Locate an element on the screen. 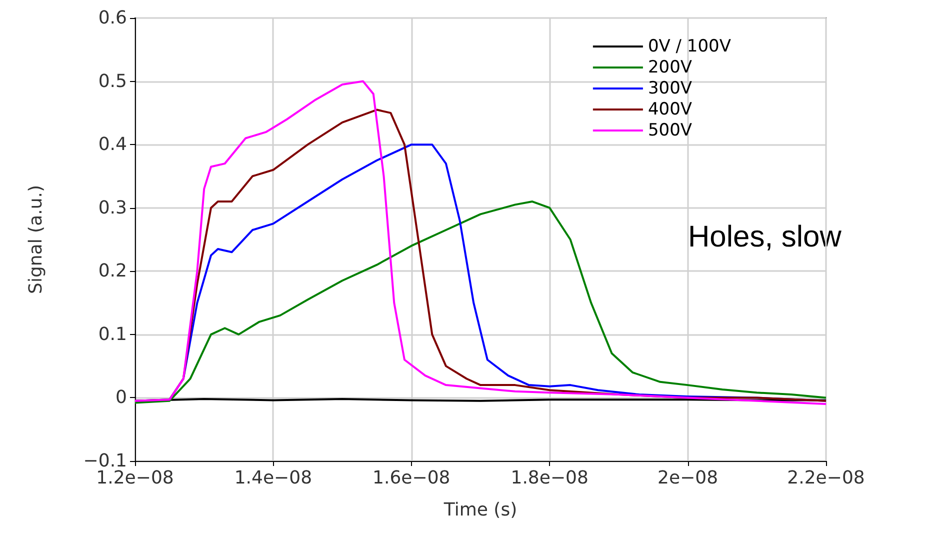 The width and height of the screenshot is (935, 543). legend-label: 300V is located at coordinates (670, 88).